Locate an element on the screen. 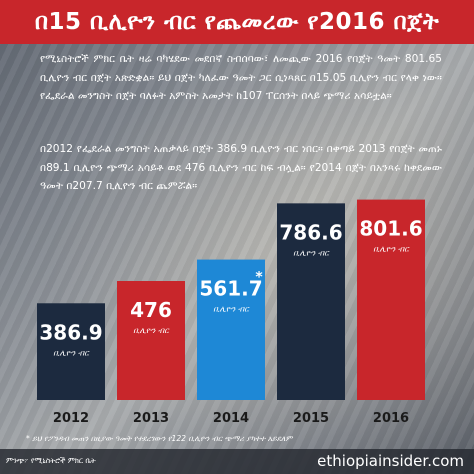  bar-2013 is located at coordinates (151, 340).